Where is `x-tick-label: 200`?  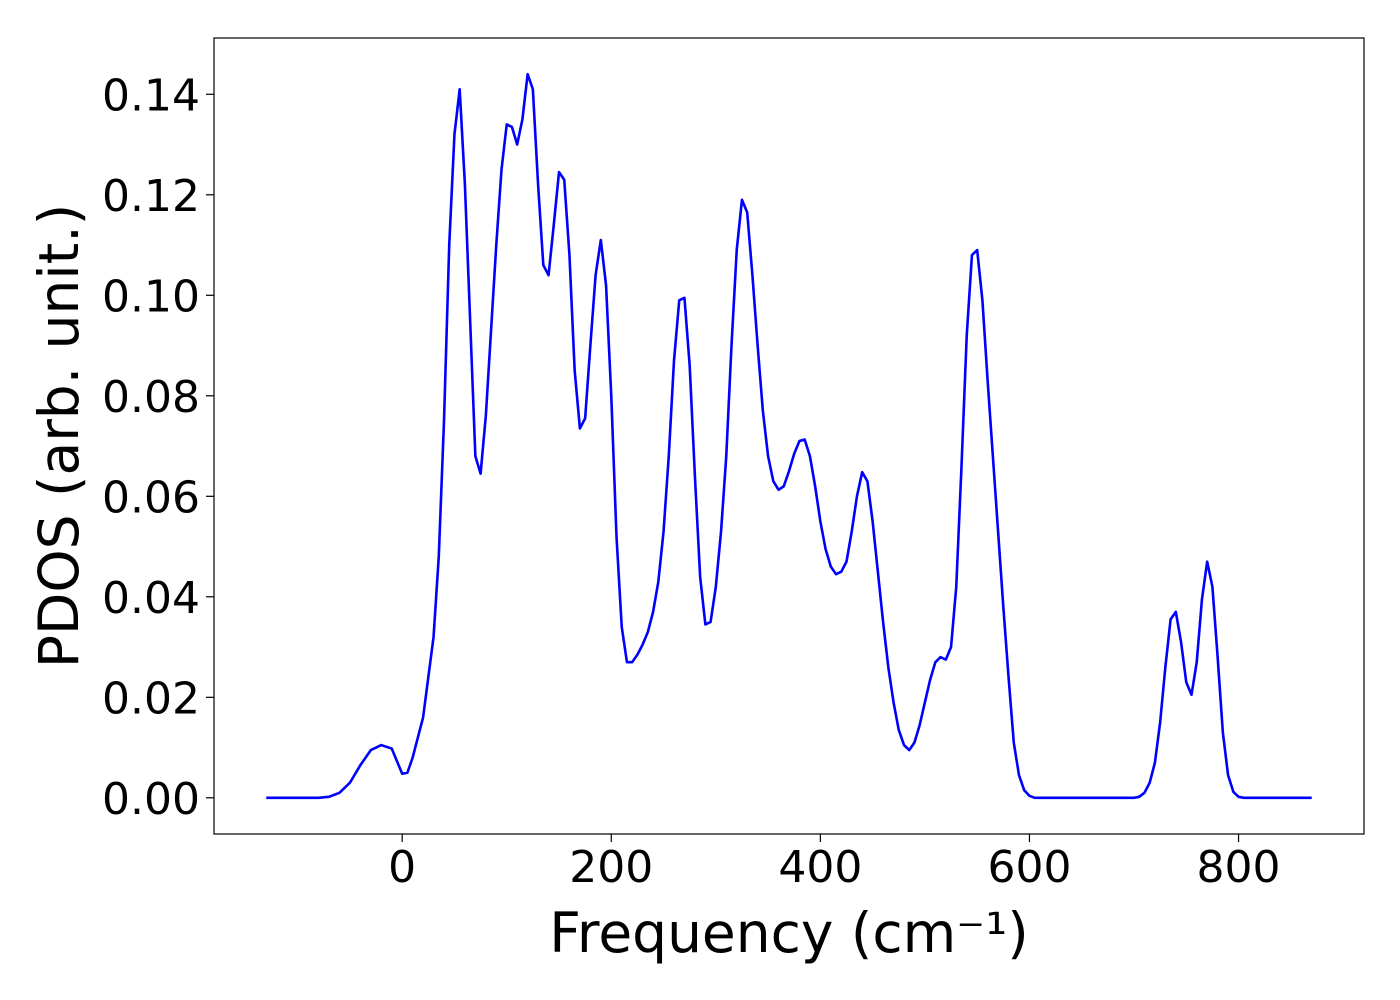 x-tick-label: 200 is located at coordinates (611, 867).